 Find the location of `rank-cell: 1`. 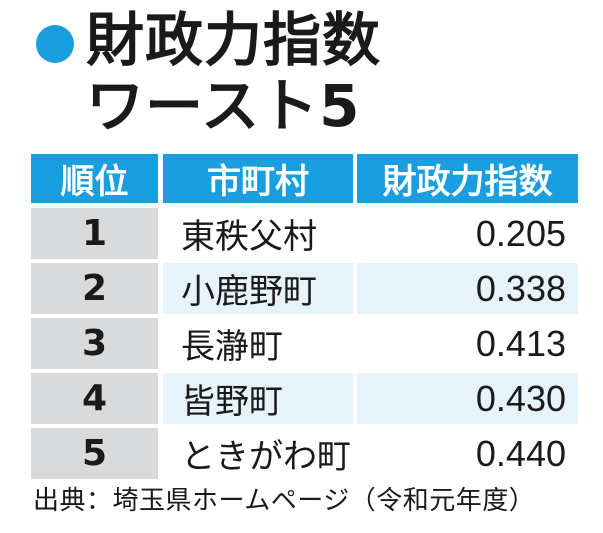

rank-cell: 1 is located at coordinates (94, 233).